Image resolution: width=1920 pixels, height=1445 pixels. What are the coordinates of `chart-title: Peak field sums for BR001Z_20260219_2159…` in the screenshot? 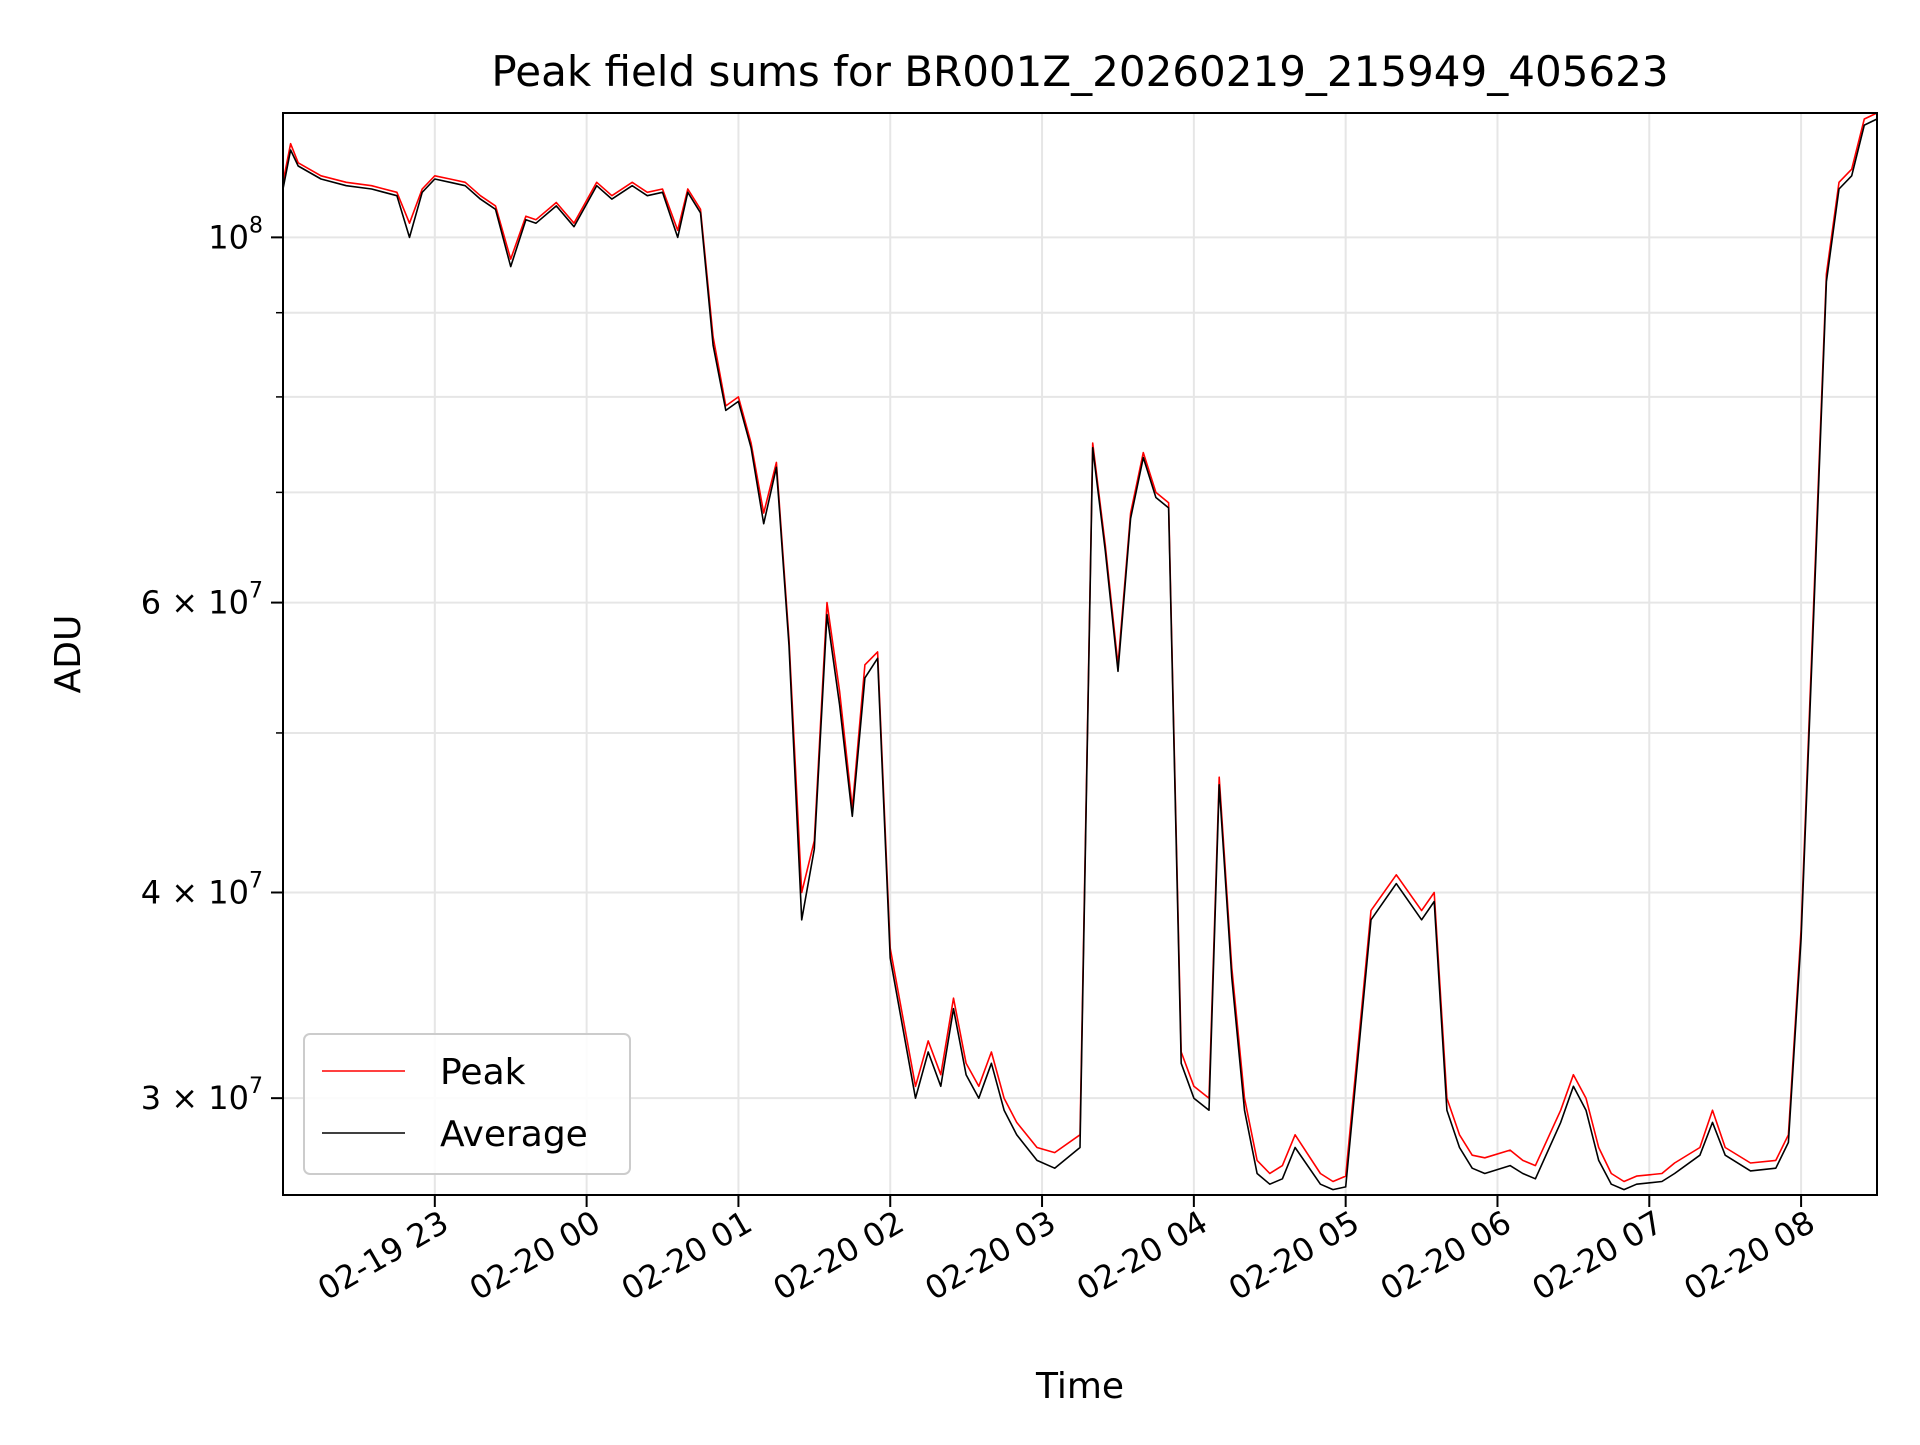 It's located at (1079, 71).